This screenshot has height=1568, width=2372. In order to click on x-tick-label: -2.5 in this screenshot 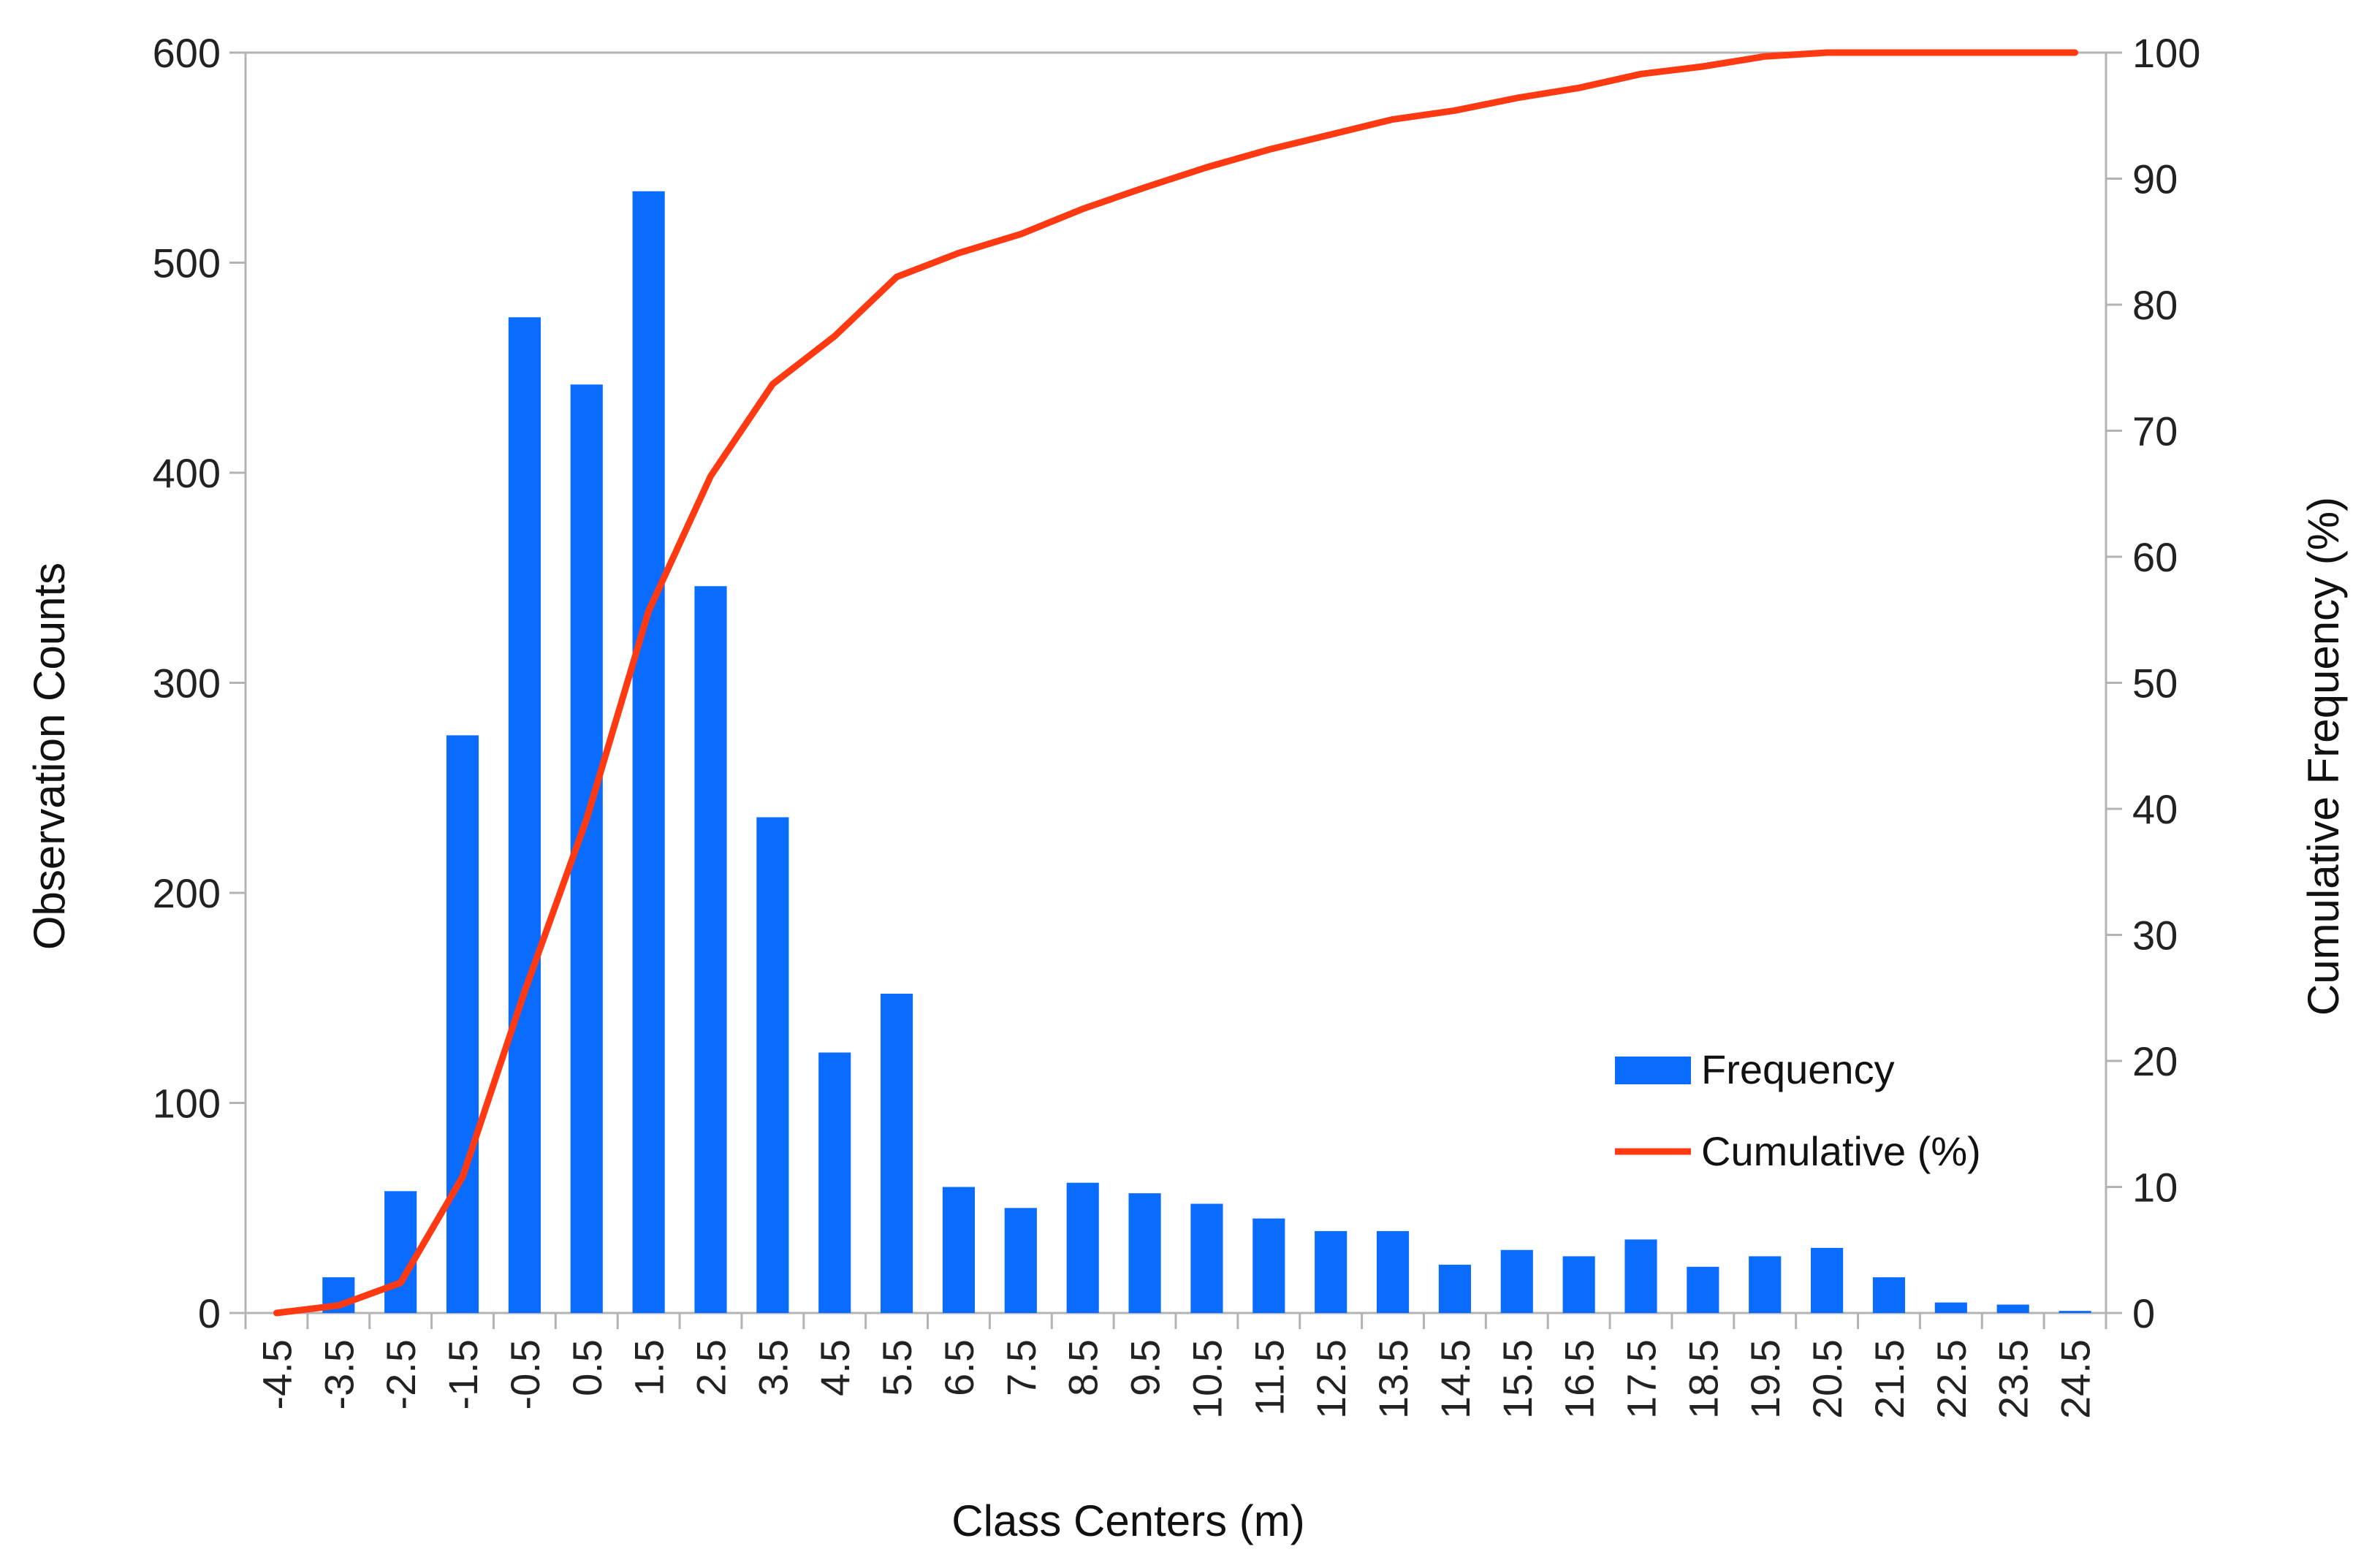, I will do `click(401, 1374)`.